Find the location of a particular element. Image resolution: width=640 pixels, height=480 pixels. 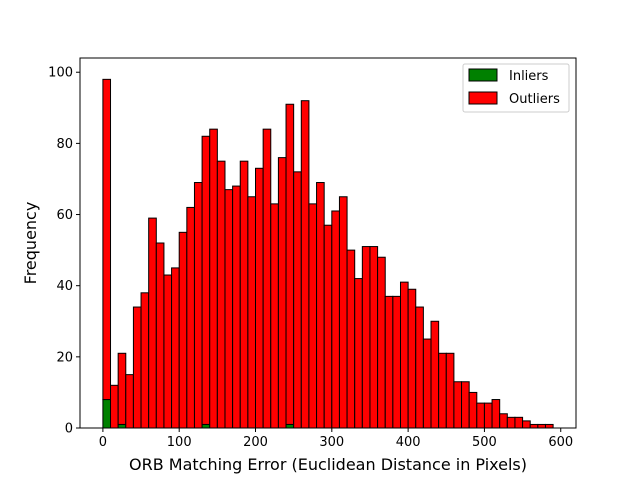

y-tick-label: 100 is located at coordinates (60, 73).